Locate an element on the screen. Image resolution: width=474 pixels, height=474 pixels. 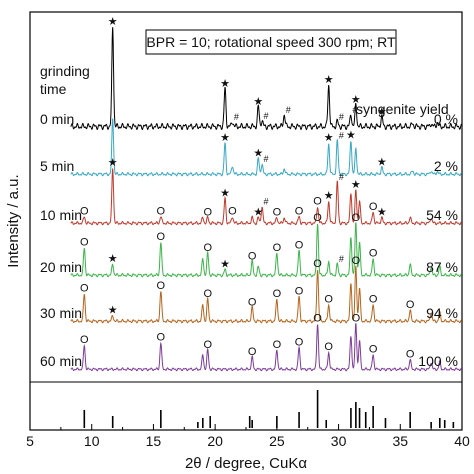
trace-20-min is located at coordinates (266, 250).